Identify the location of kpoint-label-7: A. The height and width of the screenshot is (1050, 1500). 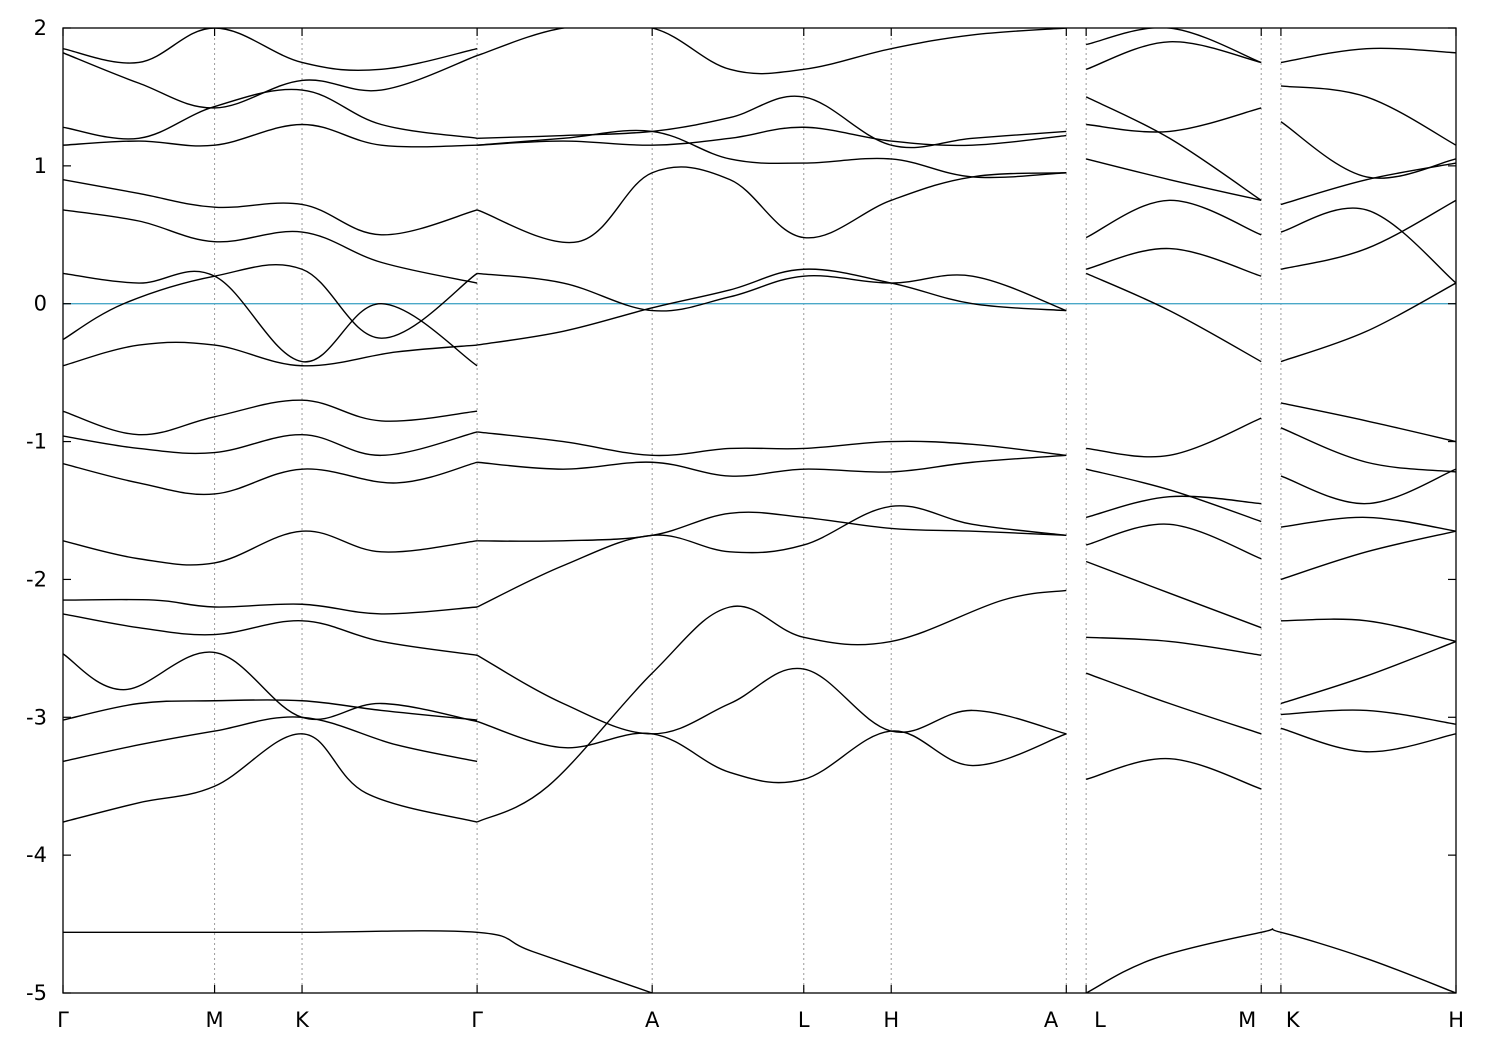
(1051, 1020).